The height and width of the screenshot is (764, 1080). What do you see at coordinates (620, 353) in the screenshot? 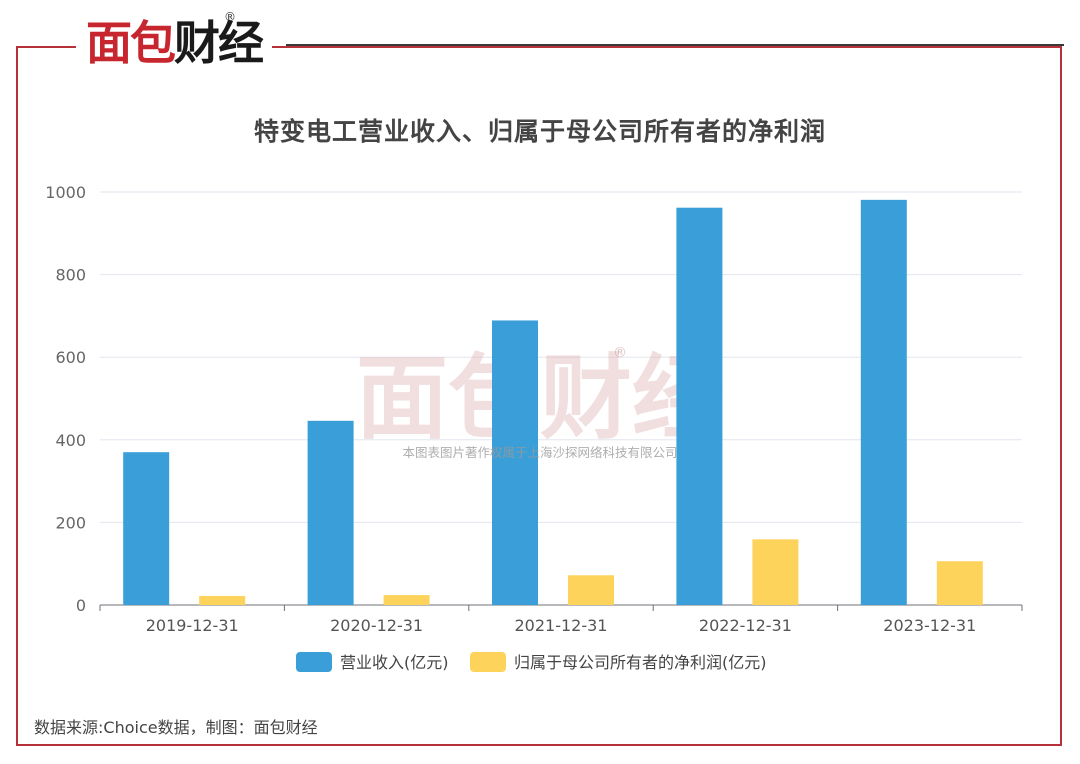
I see `watermark-registered: ®` at bounding box center [620, 353].